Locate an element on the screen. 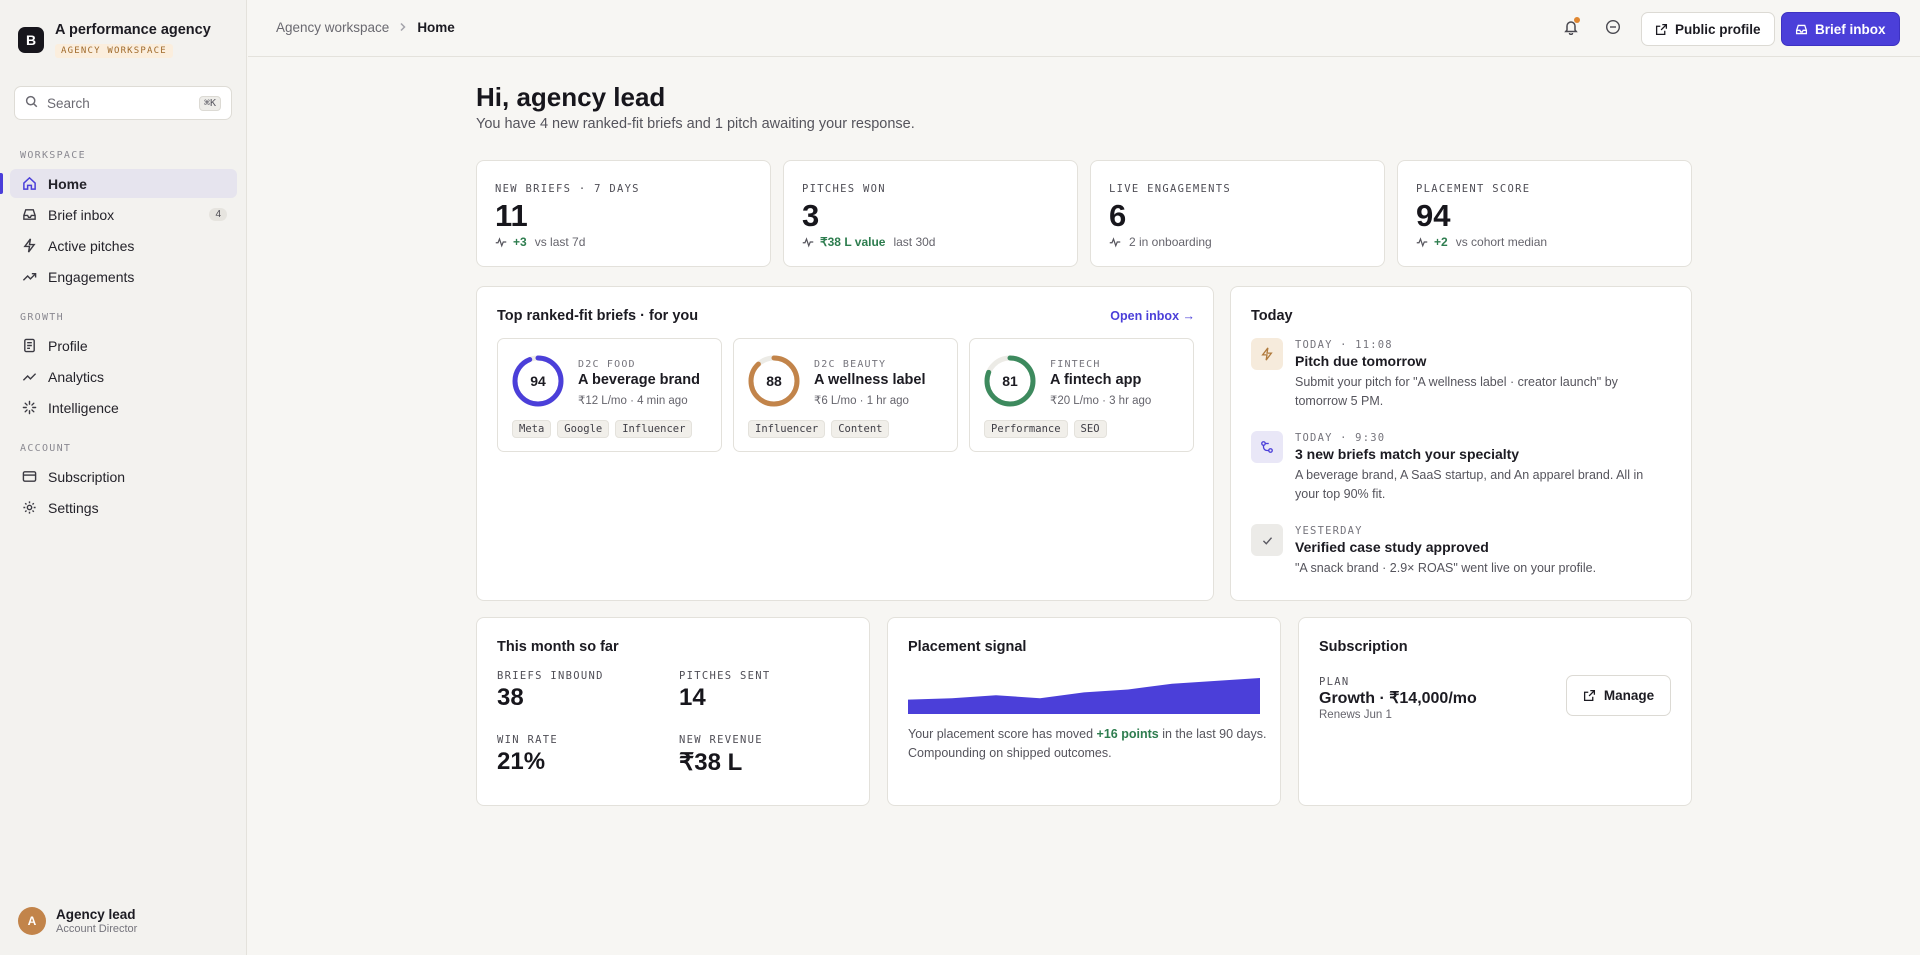 The height and width of the screenshot is (955, 1920). manage-subscription-button: Manage is located at coordinates (1618, 695).